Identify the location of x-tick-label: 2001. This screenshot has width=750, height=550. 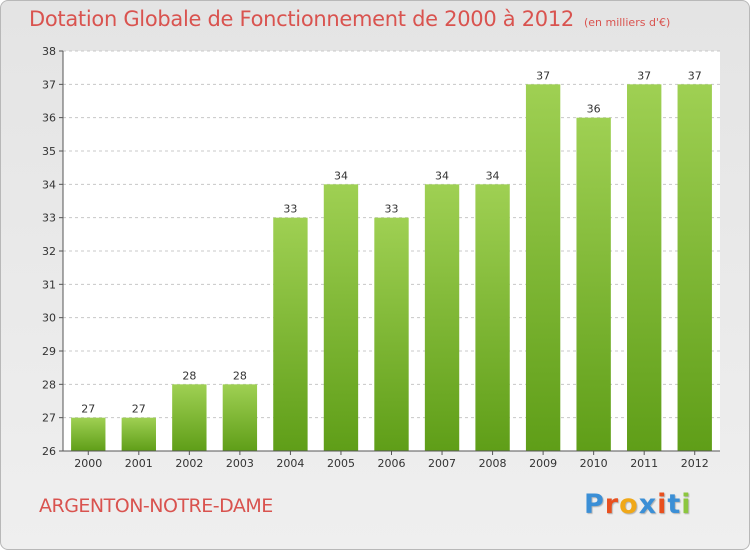
(139, 463).